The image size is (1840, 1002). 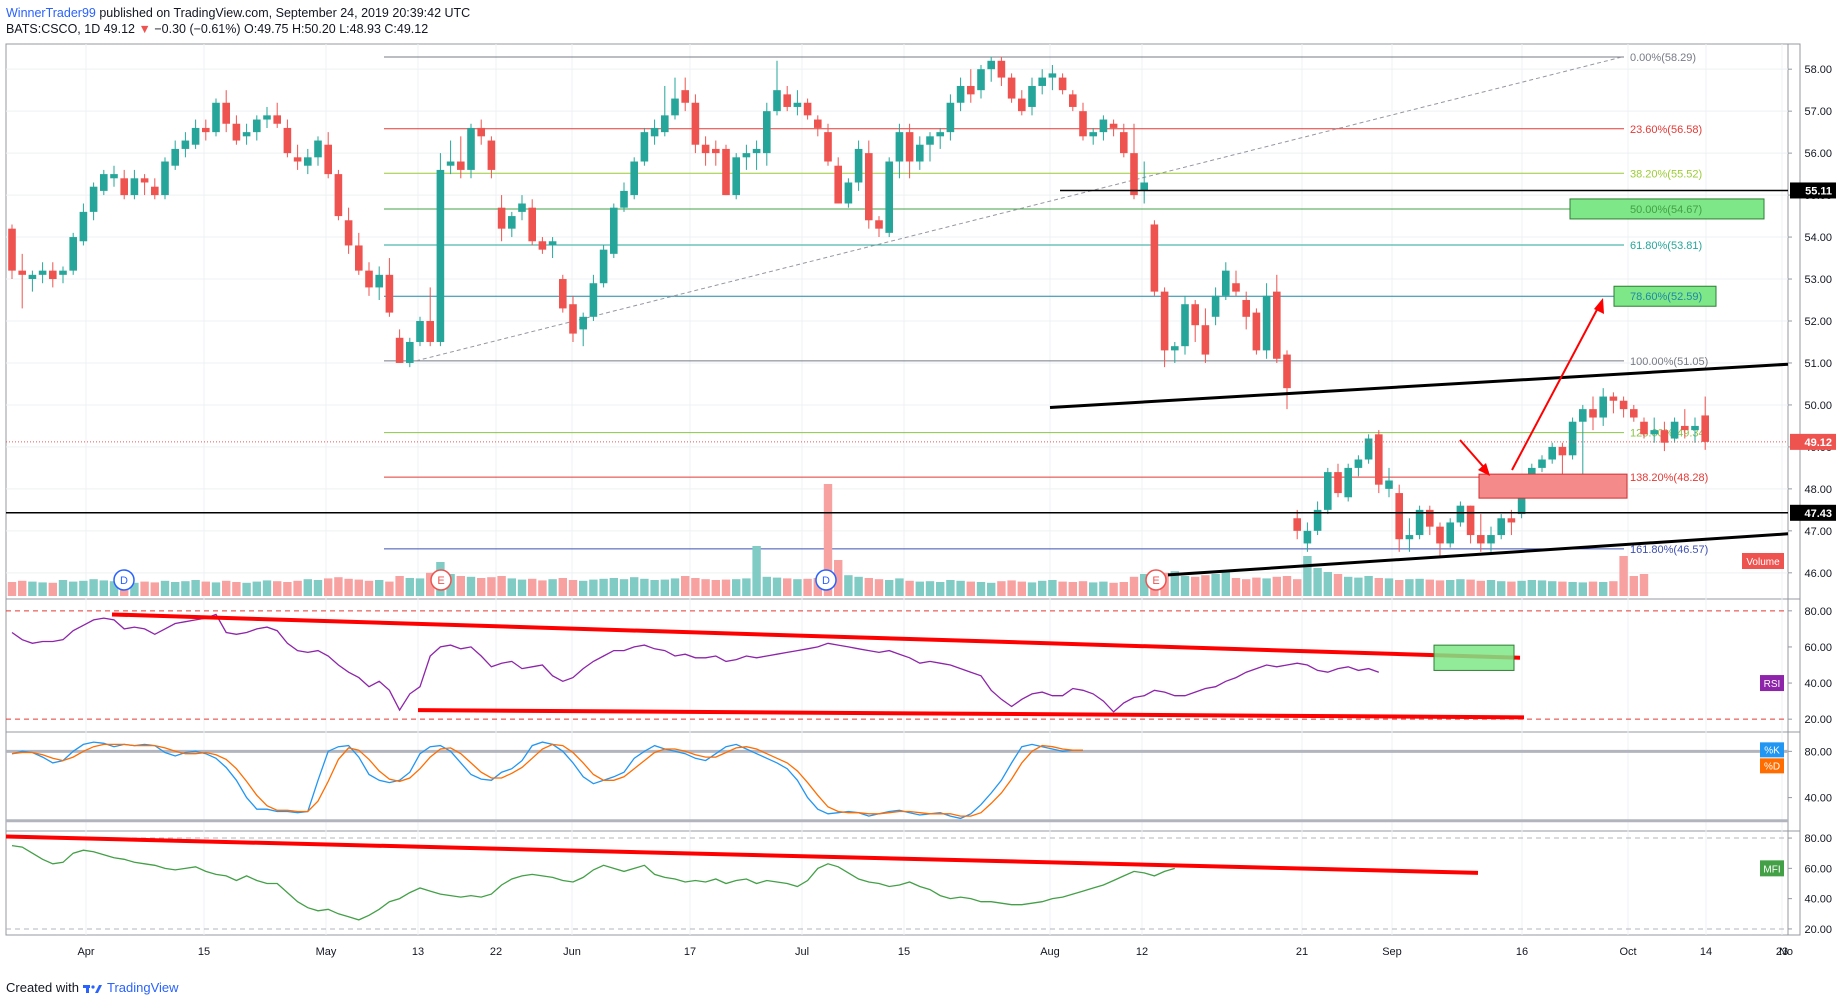 I want to click on down-arrow-icon: ▼, so click(x=144, y=29).